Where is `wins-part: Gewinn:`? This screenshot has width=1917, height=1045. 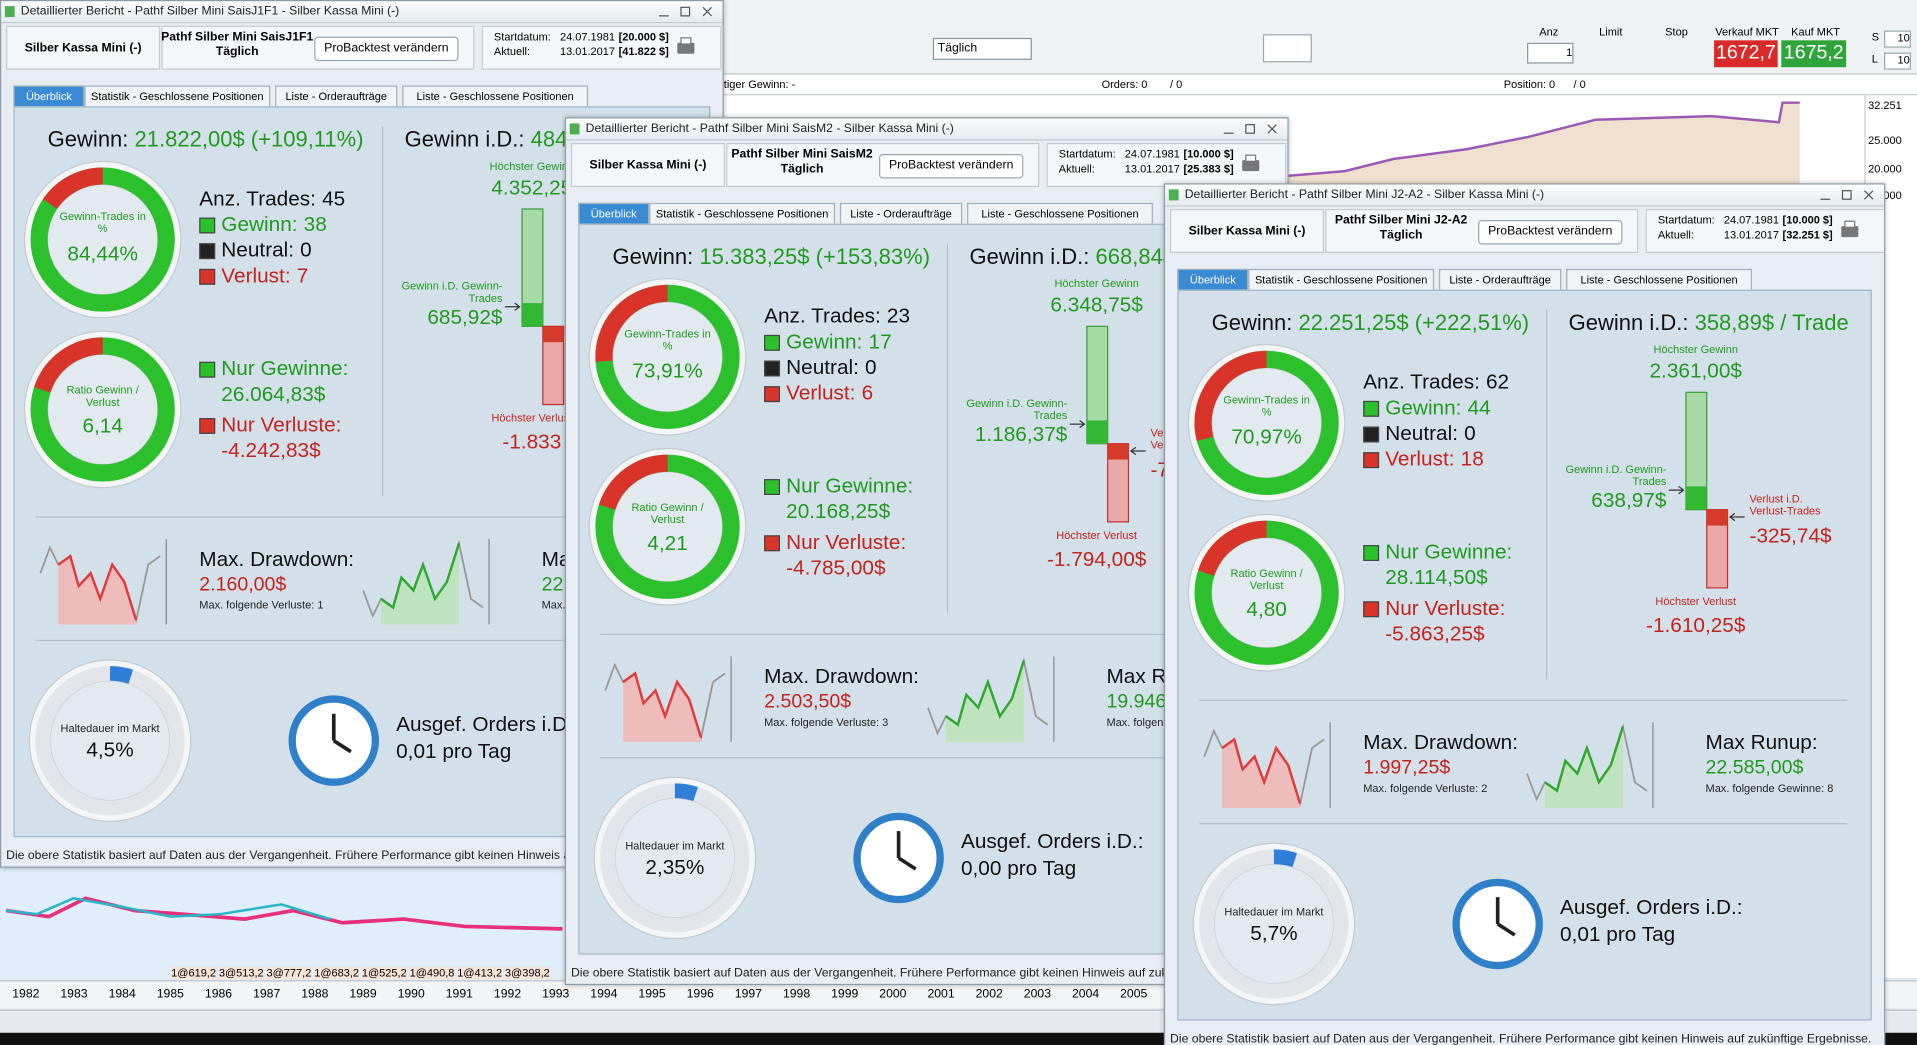
wins-part: Gewinn: is located at coordinates (824, 341).